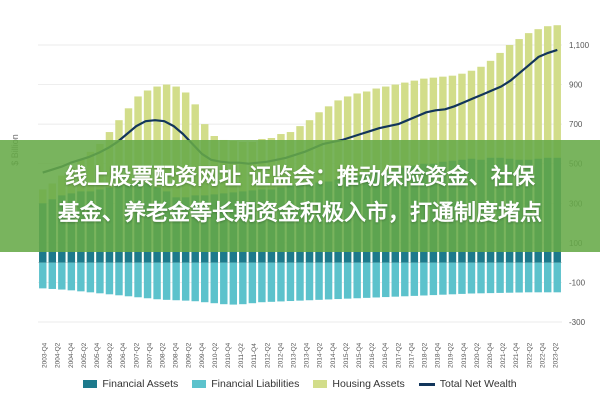 The width and height of the screenshot is (600, 400). Describe the element at coordinates (149, 355) in the screenshot. I see `x-tick-label: 2007-Q4` at that location.